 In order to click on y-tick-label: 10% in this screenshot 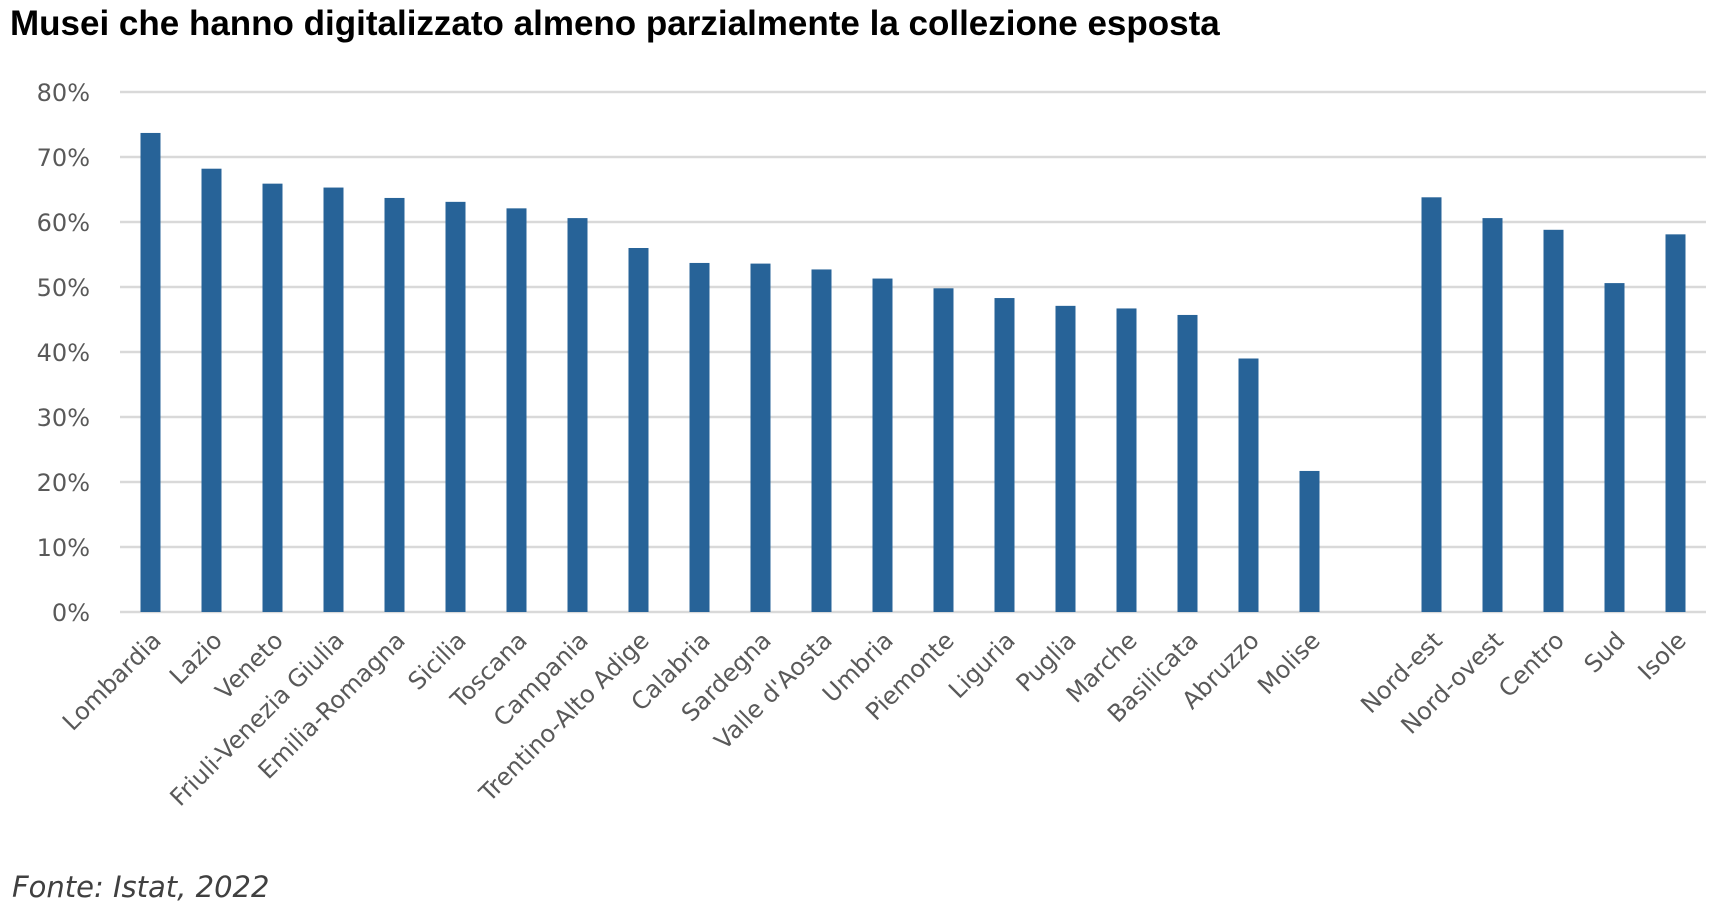, I will do `click(63, 548)`.